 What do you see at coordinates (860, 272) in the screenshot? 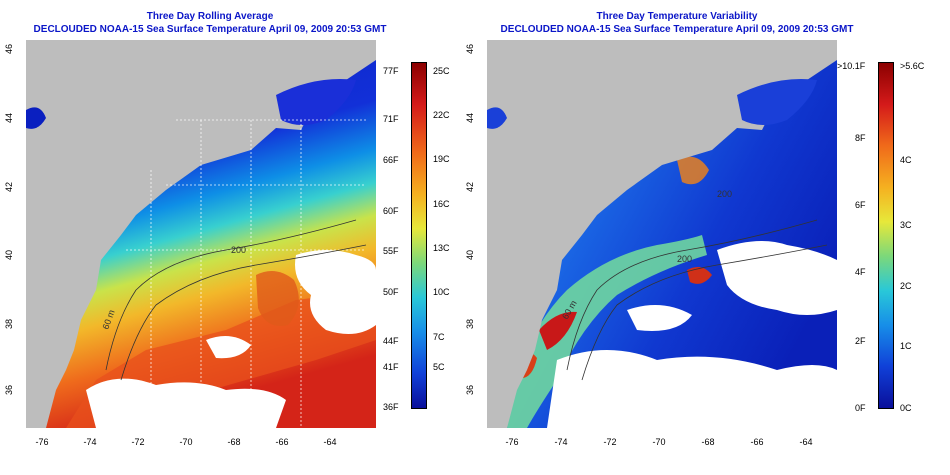
I see `colorbar-f-label: 4F` at bounding box center [860, 272].